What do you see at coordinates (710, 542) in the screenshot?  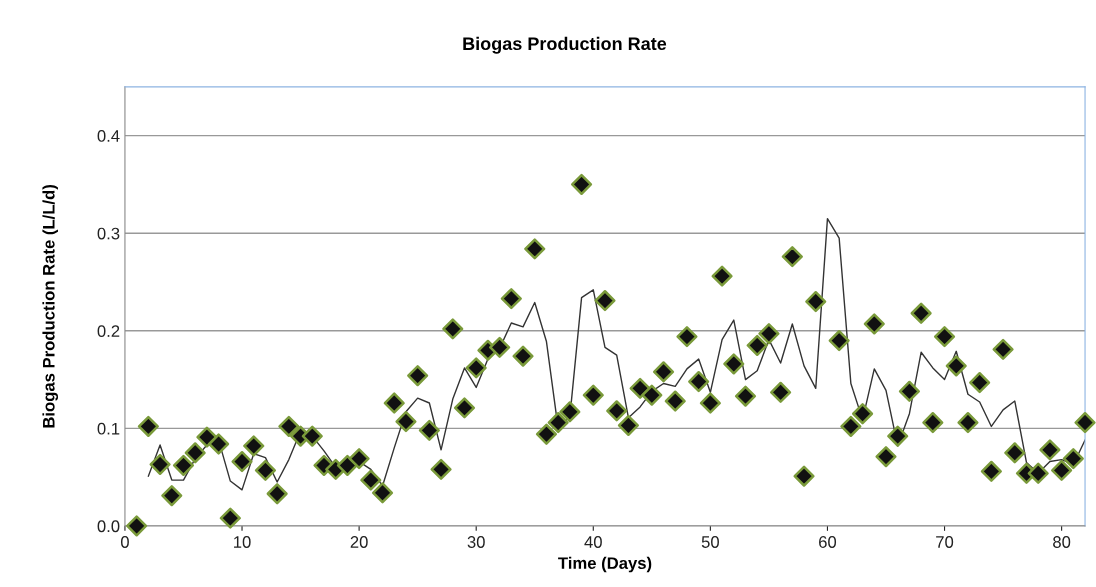 I see `x-tick-label: 50` at bounding box center [710, 542].